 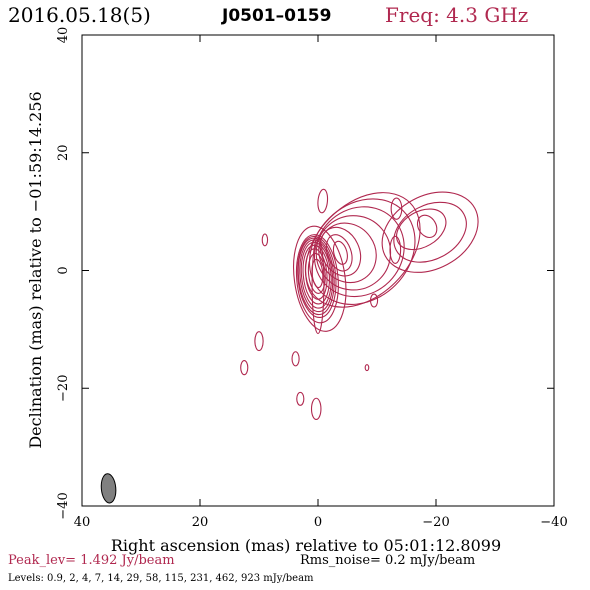 I want to click on x-tick-label: 0, so click(x=318, y=522).